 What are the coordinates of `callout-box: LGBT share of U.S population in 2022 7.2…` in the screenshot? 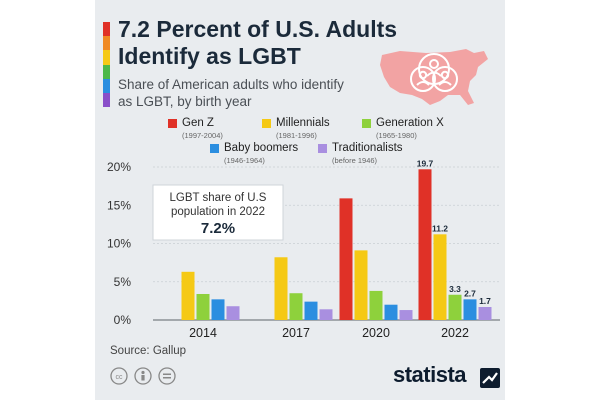 It's located at (218, 212).